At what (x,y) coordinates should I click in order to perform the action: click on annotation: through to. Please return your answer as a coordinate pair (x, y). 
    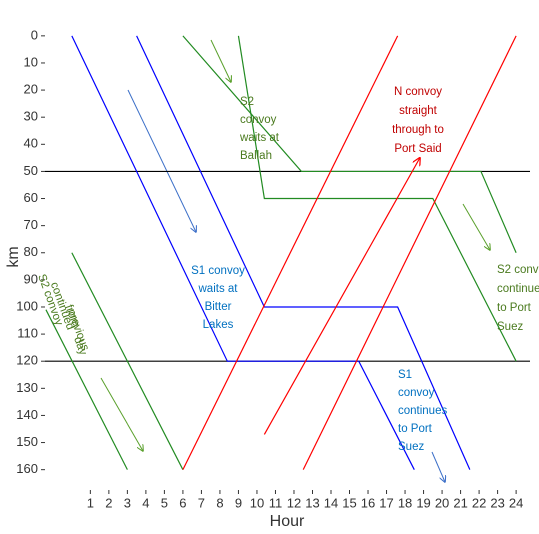
    Looking at the image, I should click on (418, 130).